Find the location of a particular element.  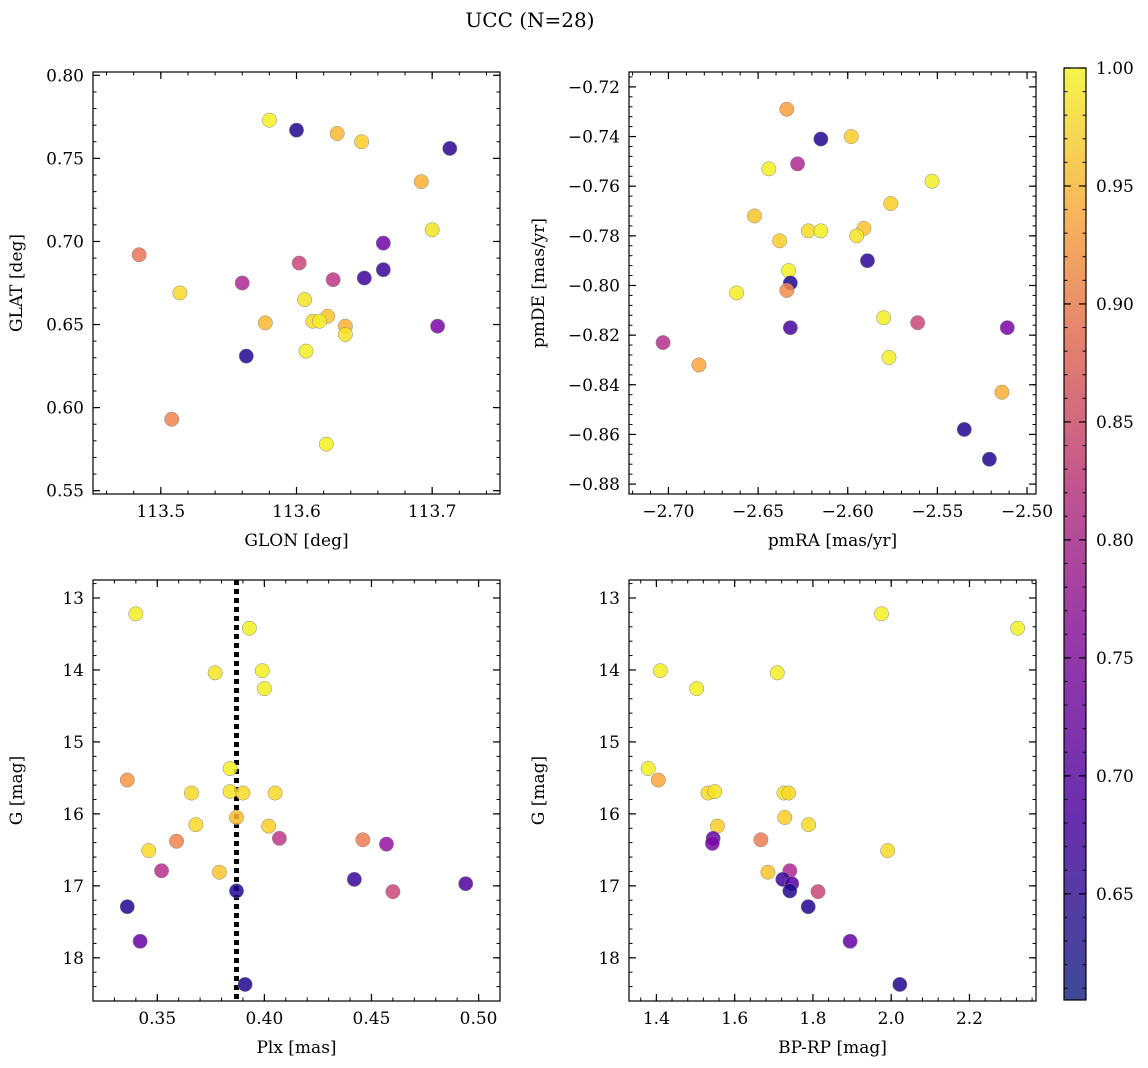

colorbar-tick-label: 1.00 is located at coordinates (1115, 69).